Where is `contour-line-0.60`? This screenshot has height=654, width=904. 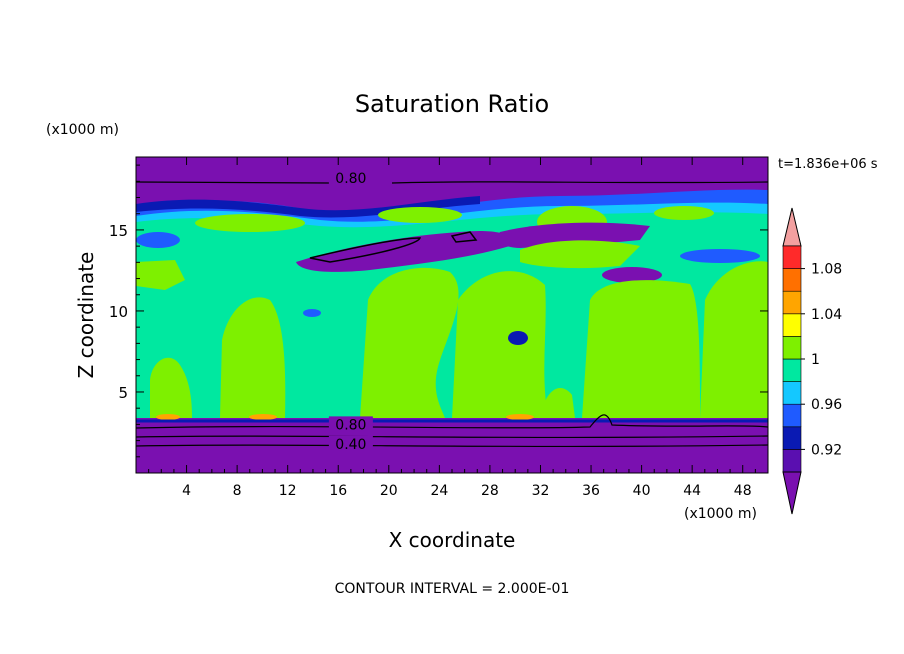
contour-line-0.60 is located at coordinates (452, 437).